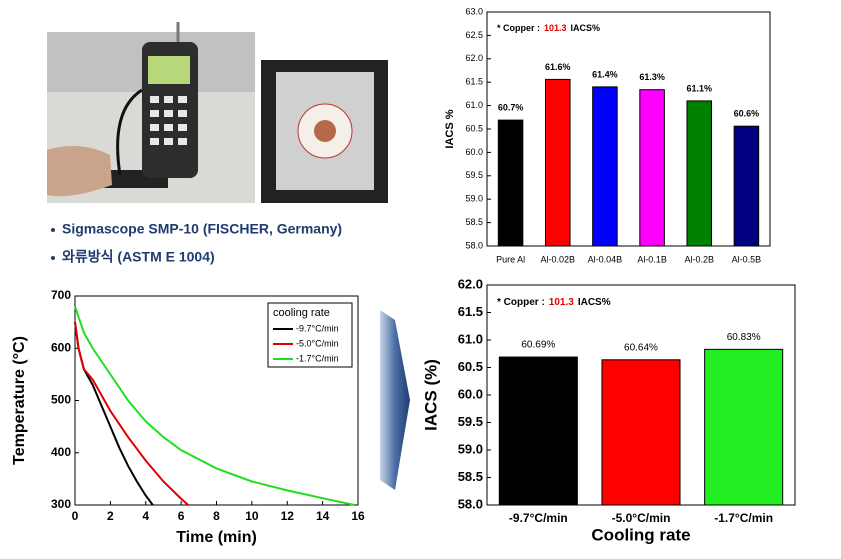 Image resolution: width=841 pixels, height=559 pixels. Describe the element at coordinates (317, 358) in the screenshot. I see `legend-label: -1.7°C/min` at that location.